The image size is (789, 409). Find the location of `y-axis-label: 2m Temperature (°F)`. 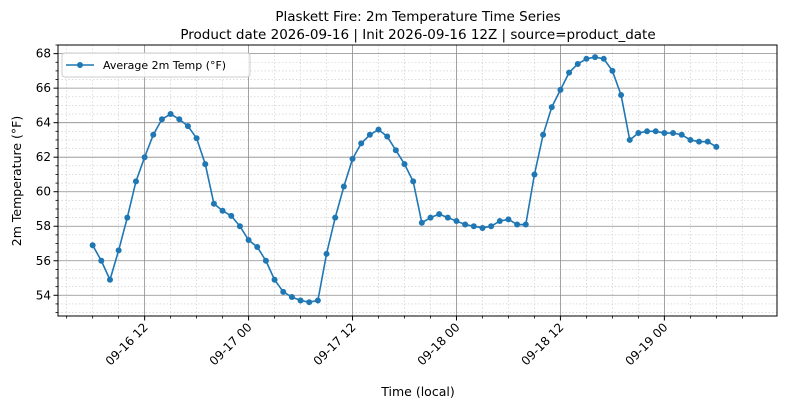

y-axis-label: 2m Temperature (°F) is located at coordinates (16, 181).